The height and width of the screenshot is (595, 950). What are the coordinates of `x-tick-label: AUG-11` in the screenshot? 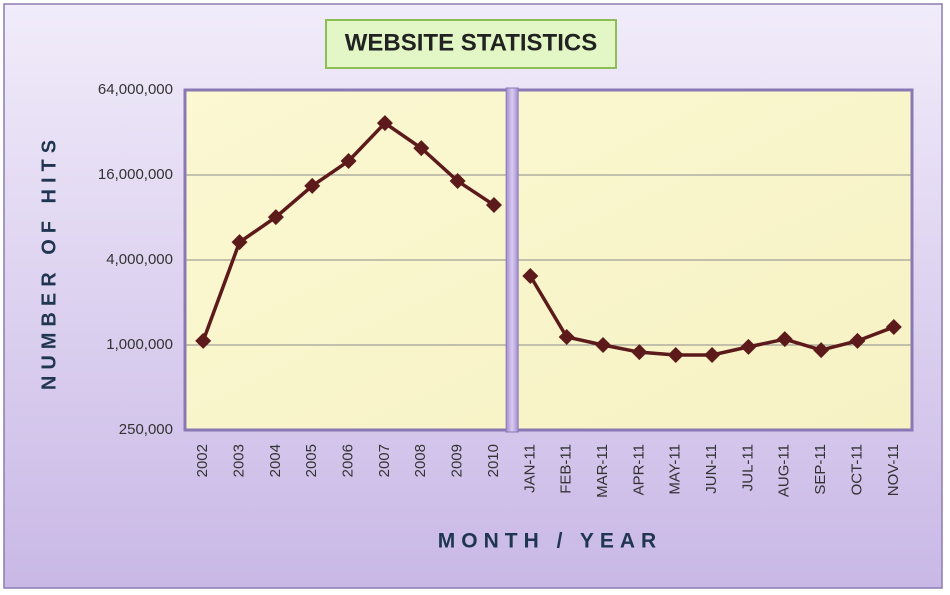 It's located at (784, 470).